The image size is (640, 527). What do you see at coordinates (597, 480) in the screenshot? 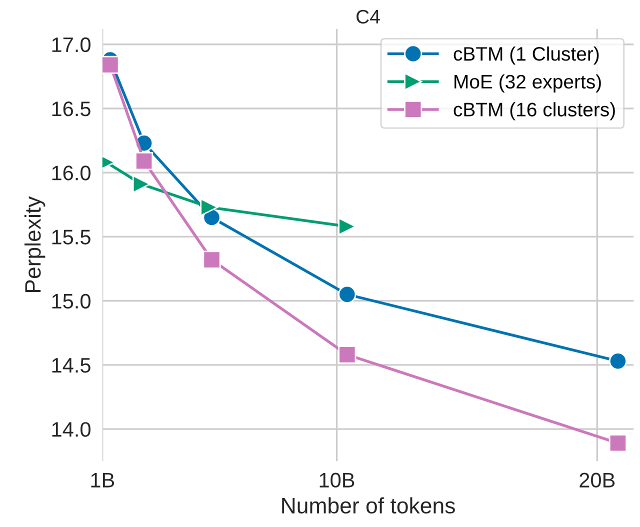
I see `x-tick-label: 20B` at bounding box center [597, 480].